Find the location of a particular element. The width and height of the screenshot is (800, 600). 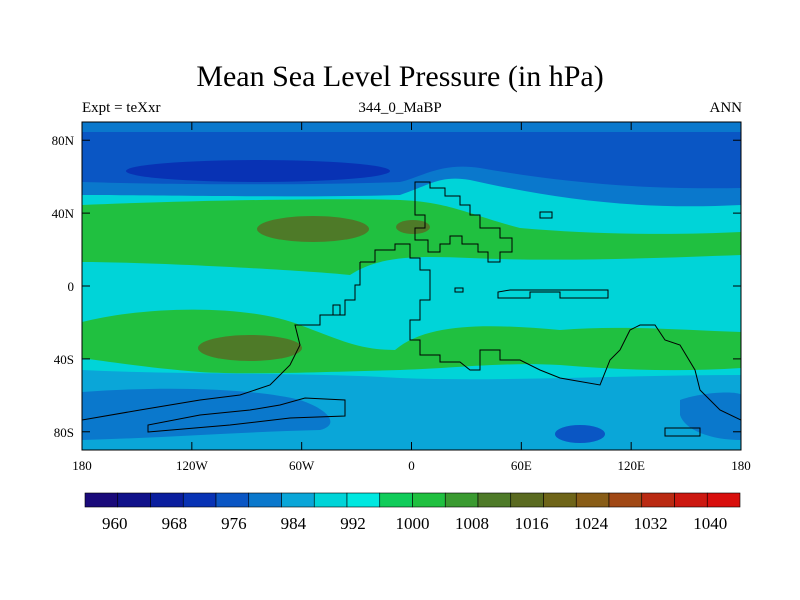

colorbar-label: 984 is located at coordinates (294, 523).